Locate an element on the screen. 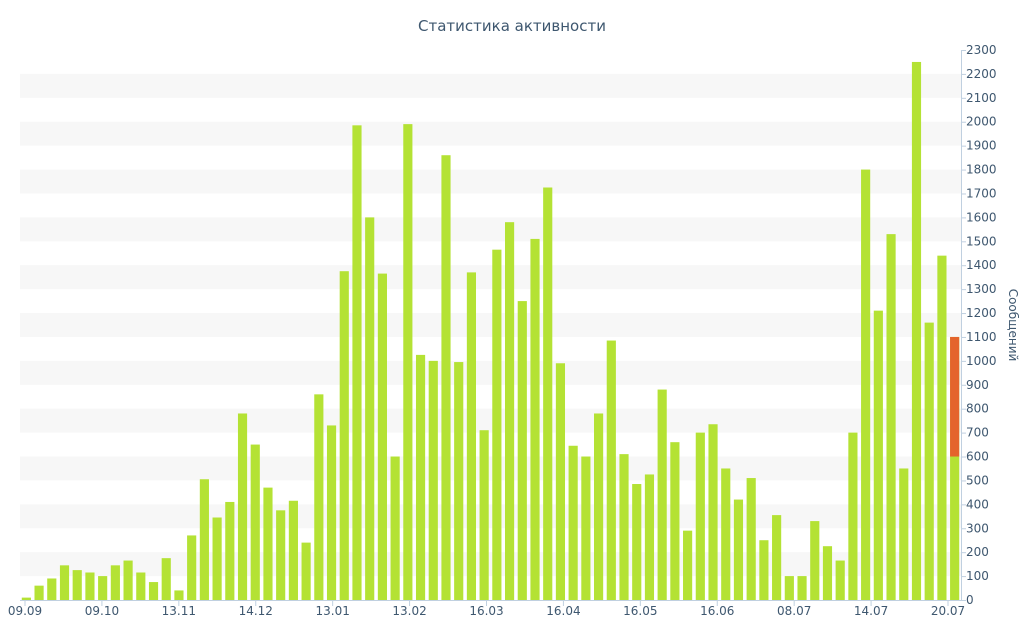 The height and width of the screenshot is (640, 1024). x-tick-label: 08.07 is located at coordinates (794, 611).